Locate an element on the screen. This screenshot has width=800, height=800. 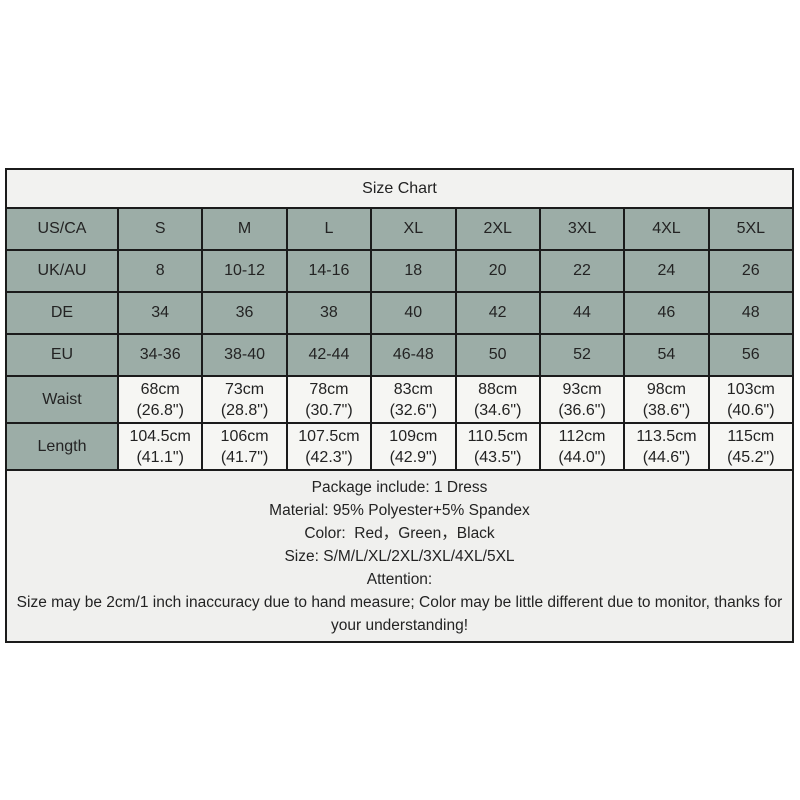
note-line: Color: Red，Green，Black is located at coordinates (399, 533).